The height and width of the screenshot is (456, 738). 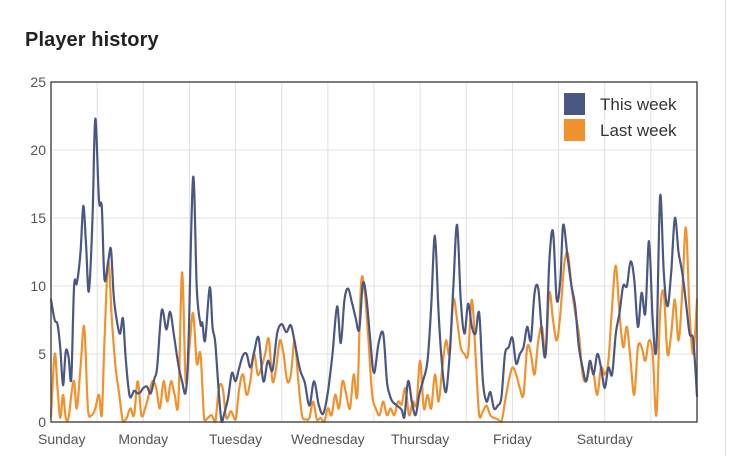 I want to click on legend: This week Last week, so click(x=620, y=117).